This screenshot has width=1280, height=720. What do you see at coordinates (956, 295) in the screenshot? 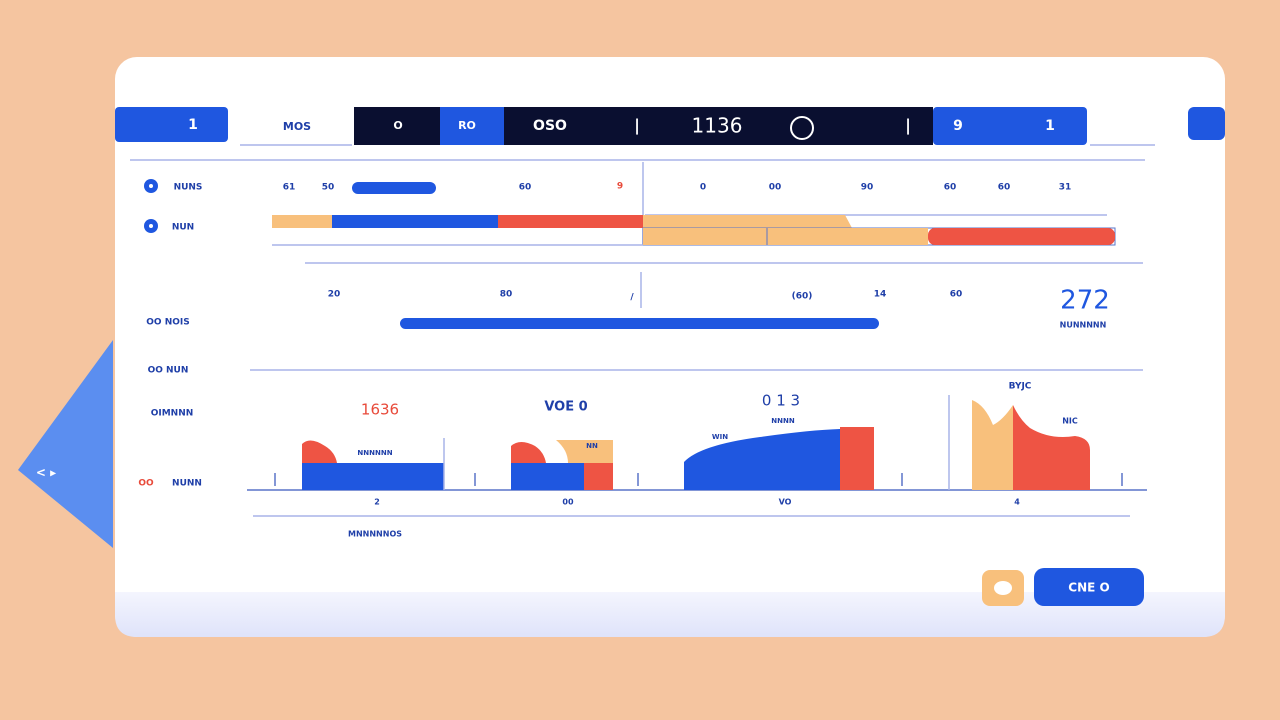
I see `scale-label: 60` at bounding box center [956, 295].